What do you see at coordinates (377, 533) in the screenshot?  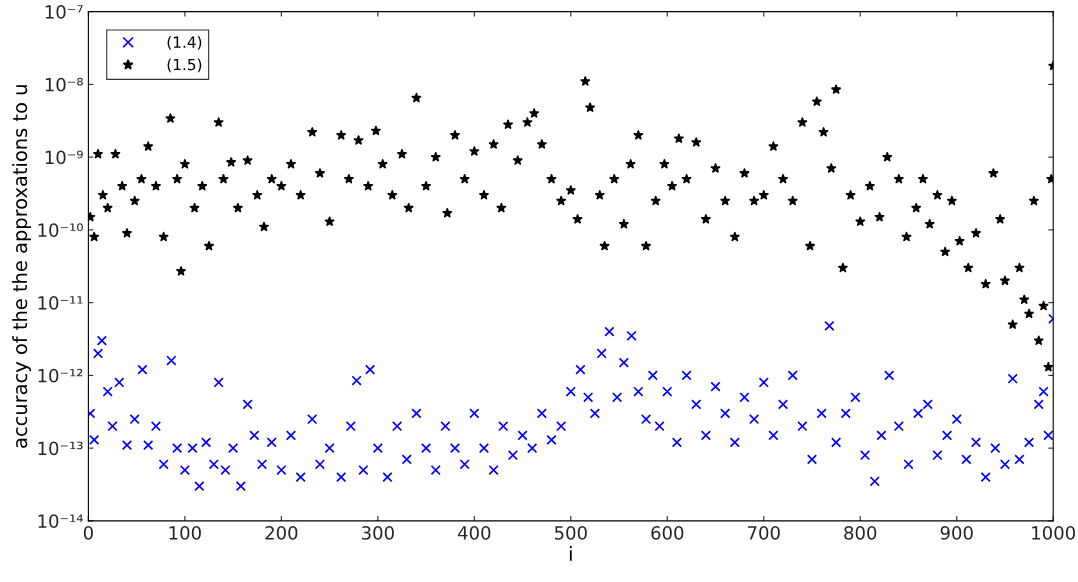 I see `x-tick-label: 300` at bounding box center [377, 533].